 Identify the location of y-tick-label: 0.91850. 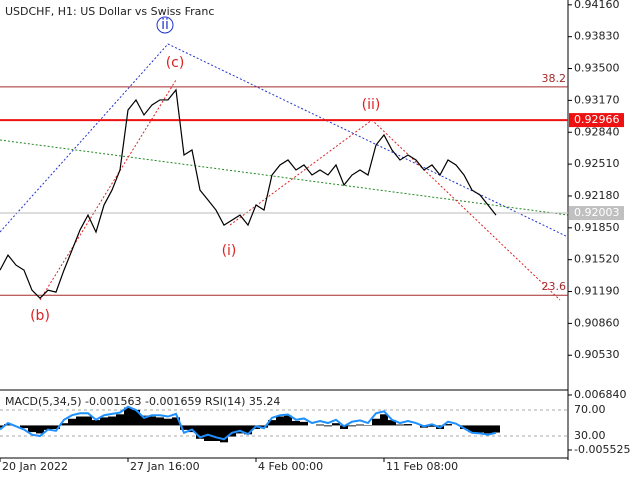
(597, 227).